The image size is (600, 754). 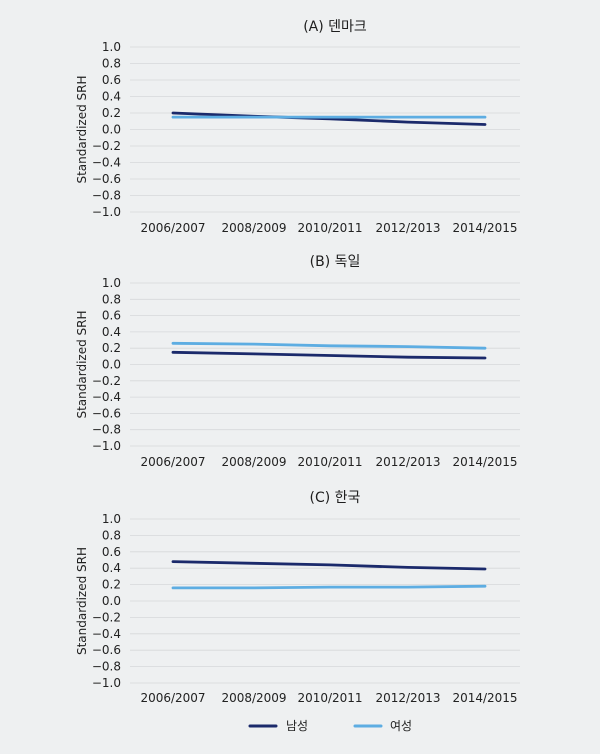 I want to click on legend: 남성 여성, so click(x=330, y=726).